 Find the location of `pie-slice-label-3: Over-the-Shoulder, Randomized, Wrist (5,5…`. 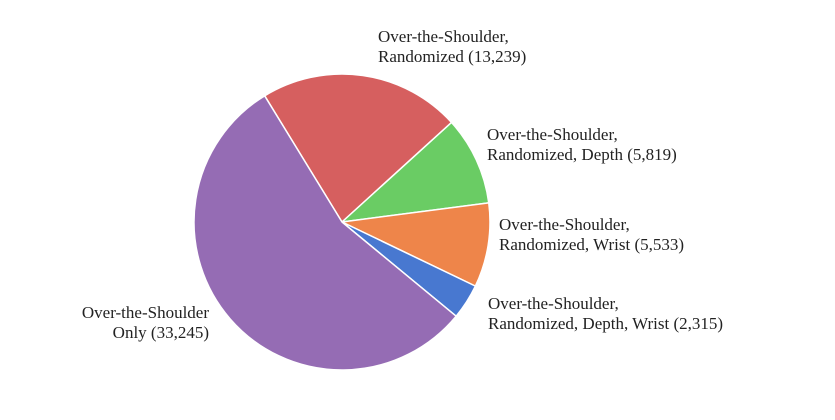

pie-slice-label-3: Over-the-Shoulder, Randomized, Wrist (5,5… is located at coordinates (591, 234).